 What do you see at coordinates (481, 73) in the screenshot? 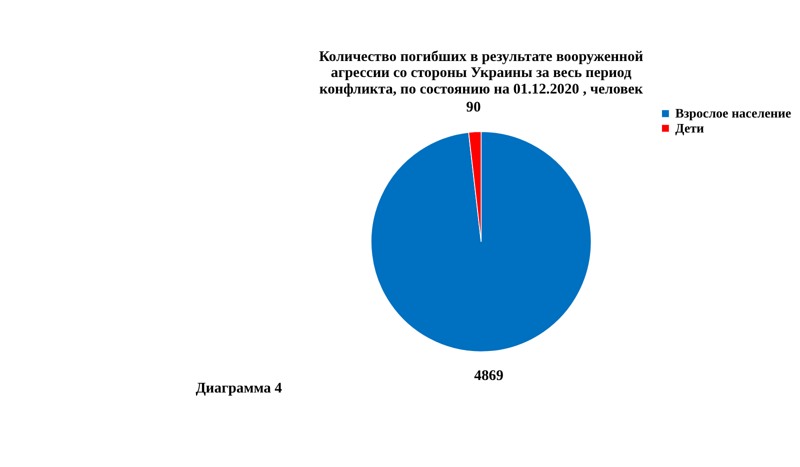
I see `text: агрессии со стороны Украины за весь период` at bounding box center [481, 73].